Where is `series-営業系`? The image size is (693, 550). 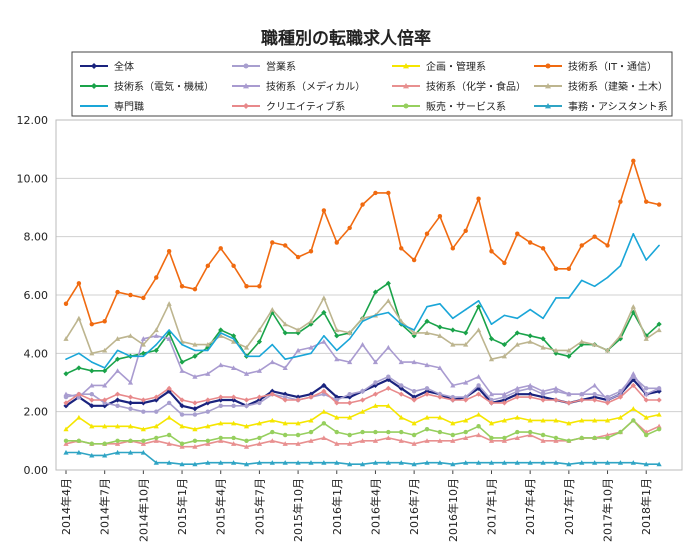 series-営業系 is located at coordinates (362, 395).